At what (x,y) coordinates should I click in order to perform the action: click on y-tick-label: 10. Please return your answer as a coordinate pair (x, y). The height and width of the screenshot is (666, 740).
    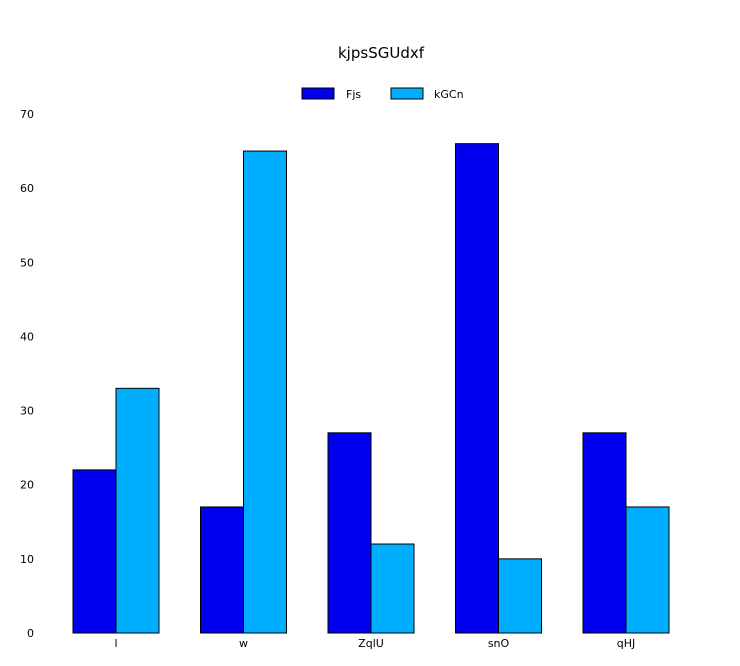
    Looking at the image, I should click on (27, 559).